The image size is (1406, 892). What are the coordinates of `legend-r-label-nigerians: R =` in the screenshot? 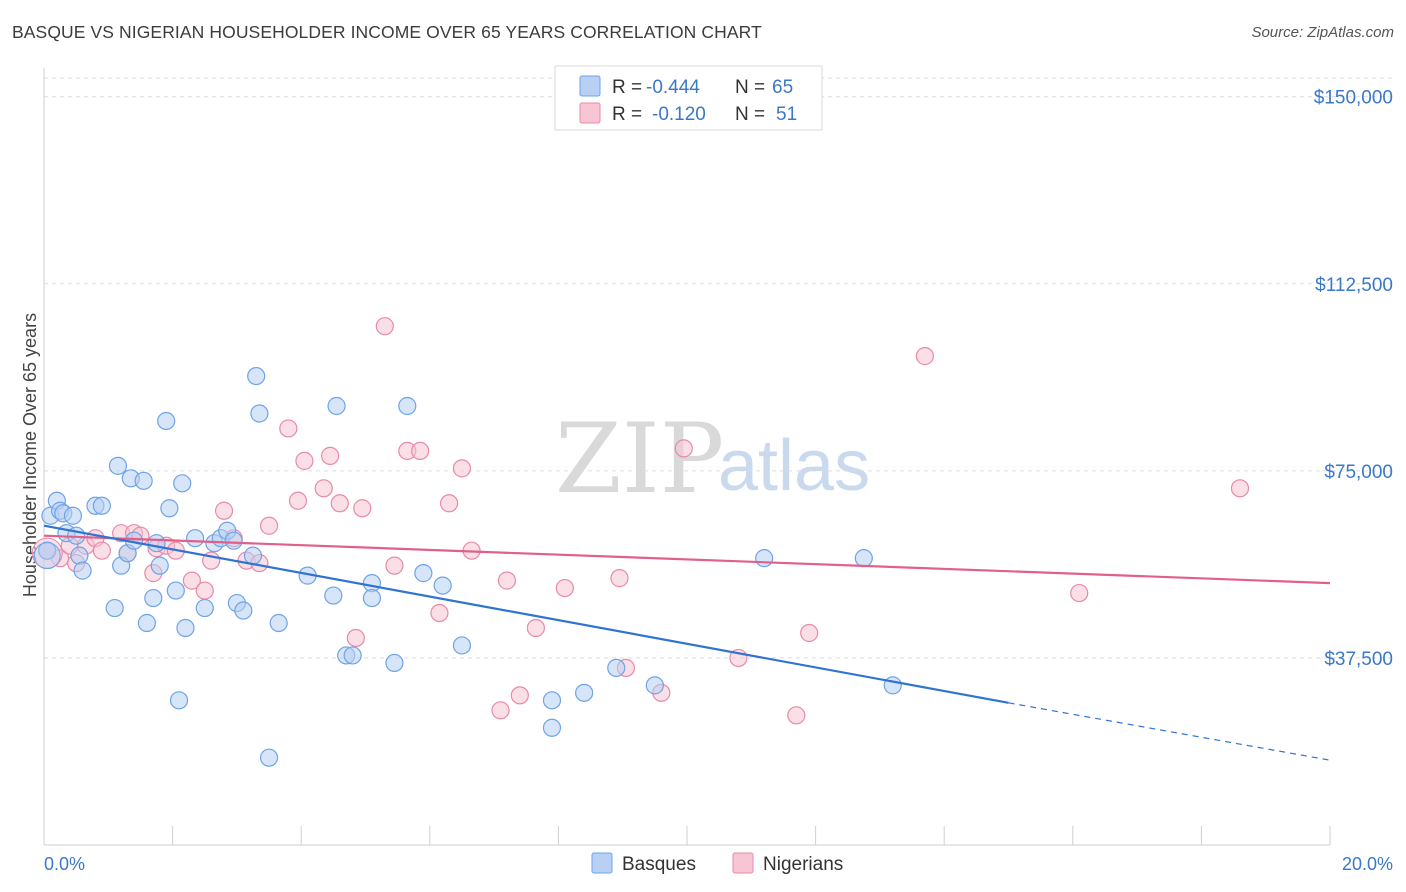 It's located at (627, 114).